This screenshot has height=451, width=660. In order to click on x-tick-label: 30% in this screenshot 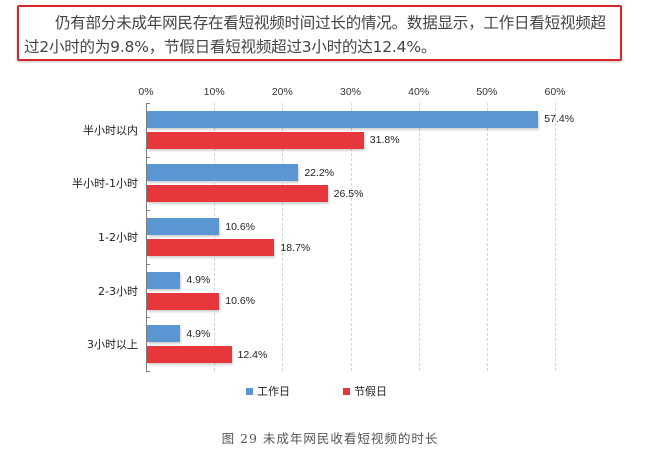, I will do `click(350, 92)`.